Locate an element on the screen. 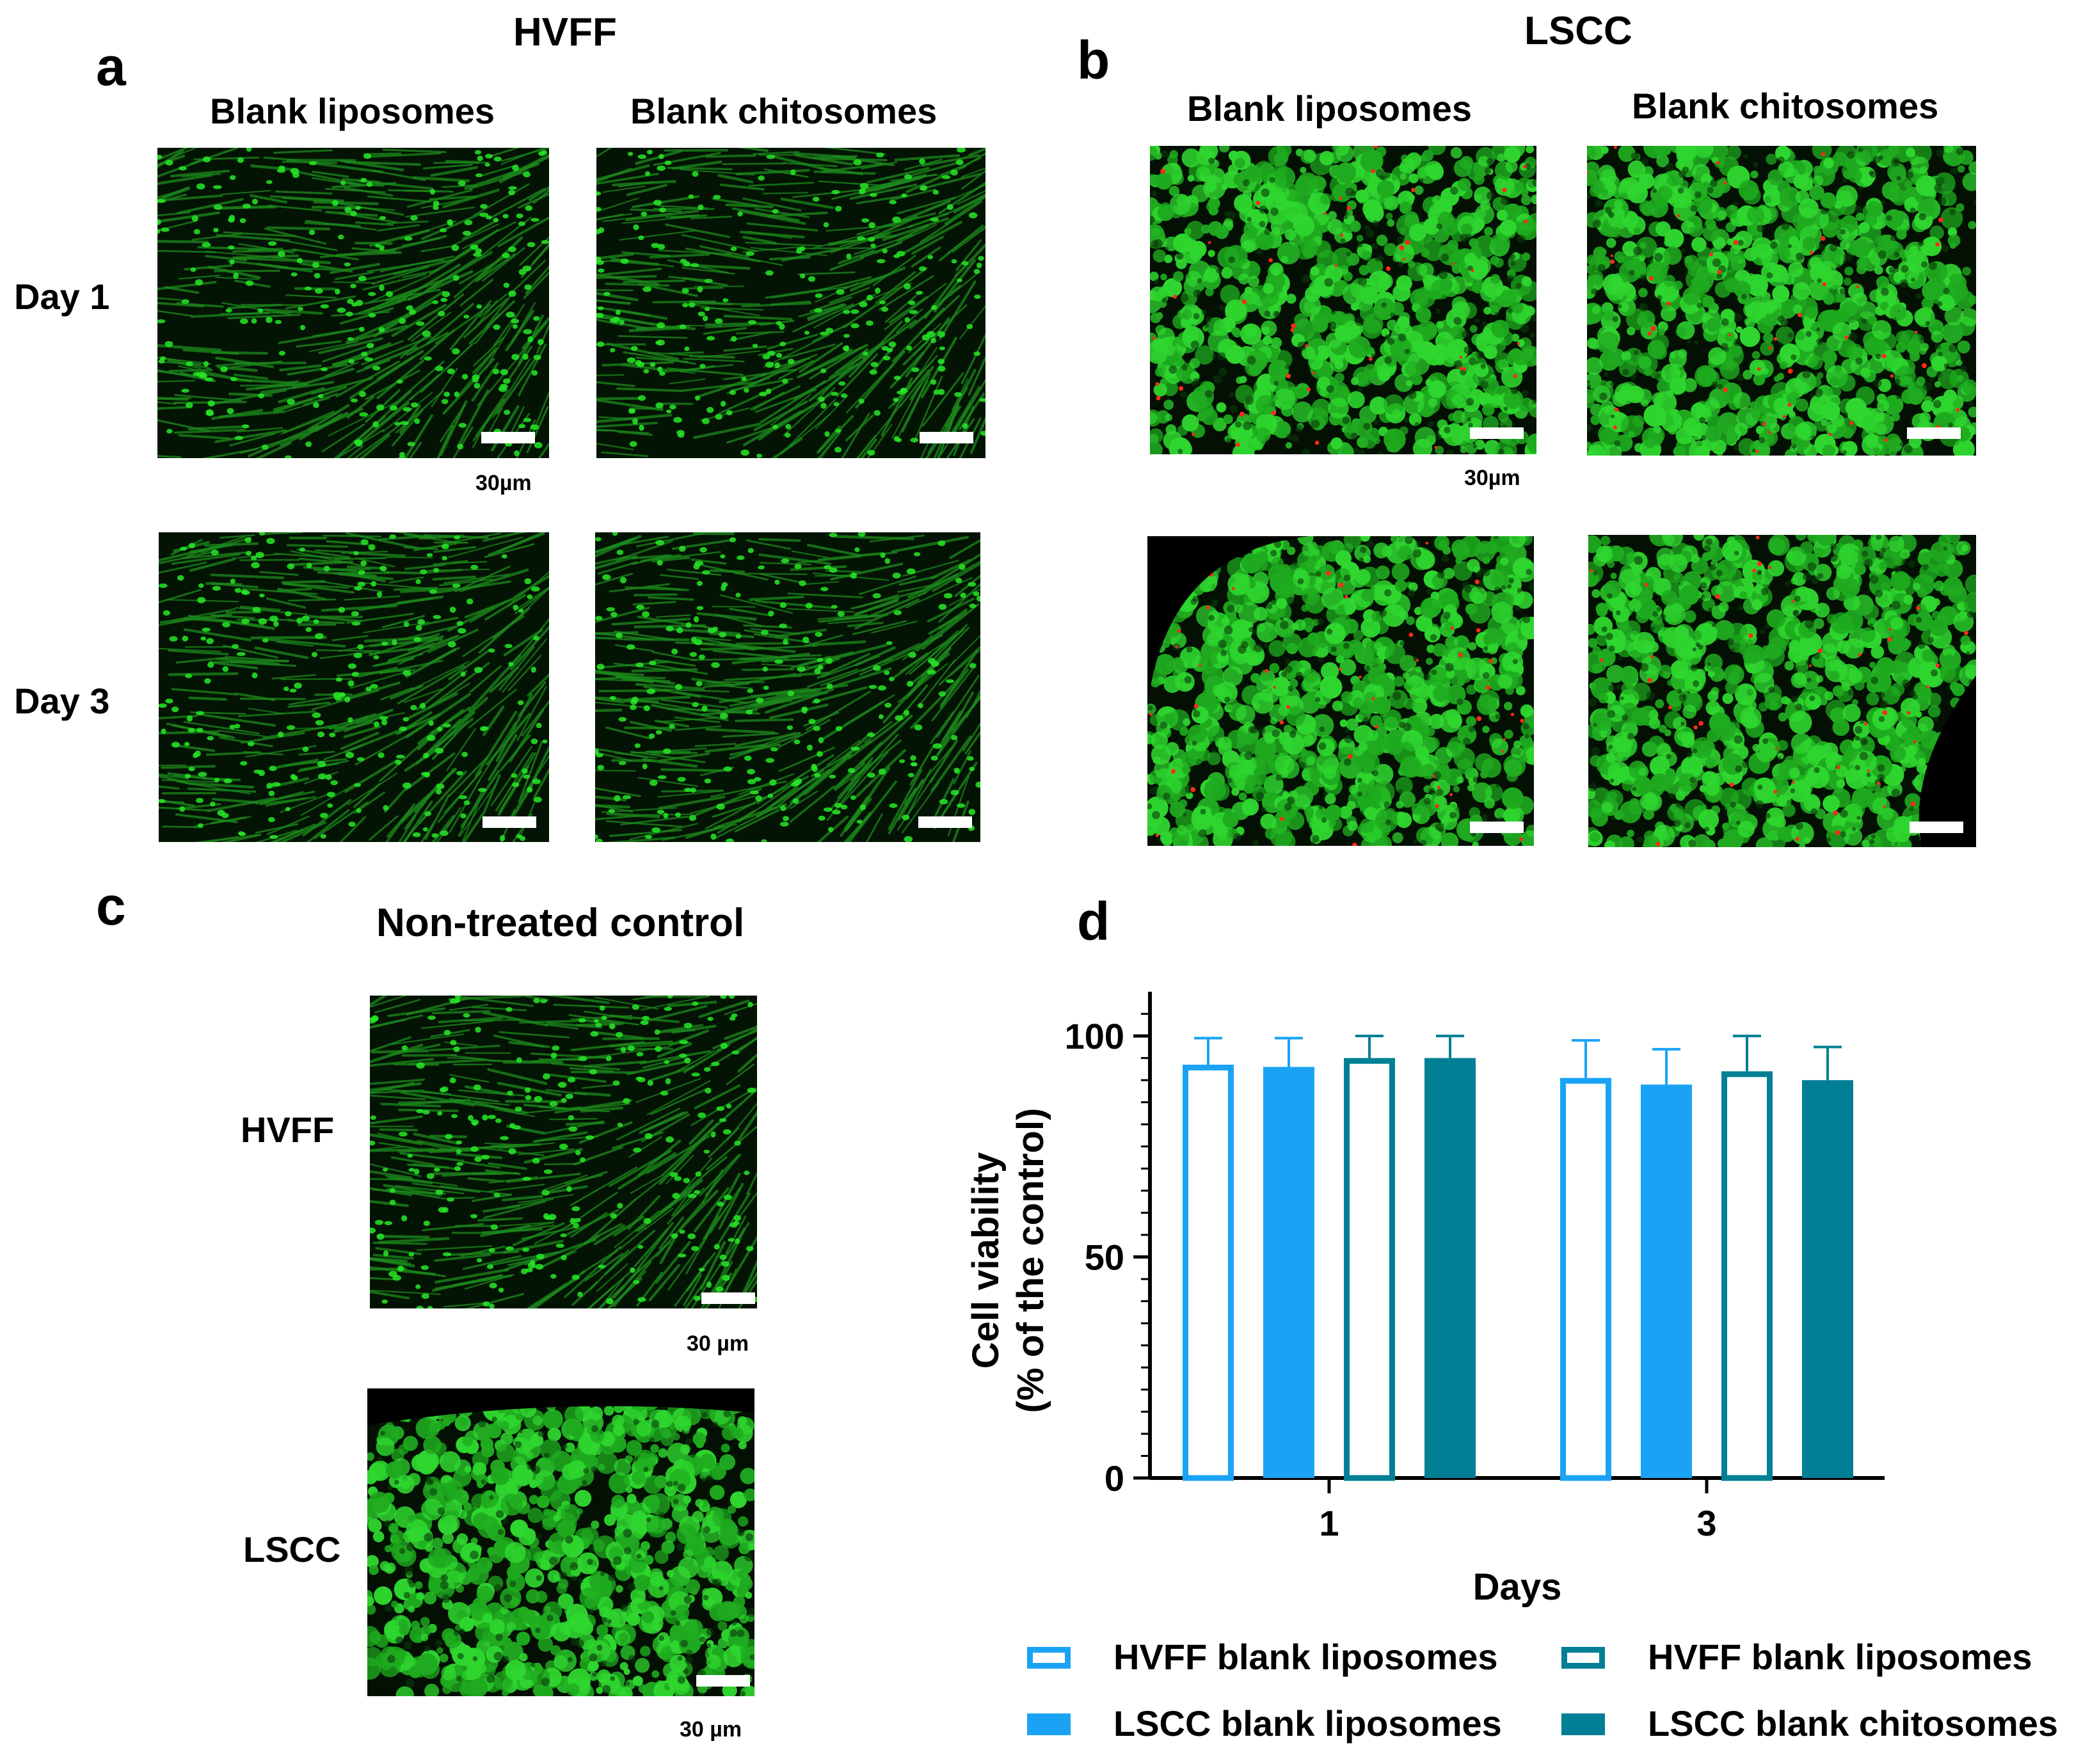  micrograph-control-lscc is located at coordinates (560, 1542).